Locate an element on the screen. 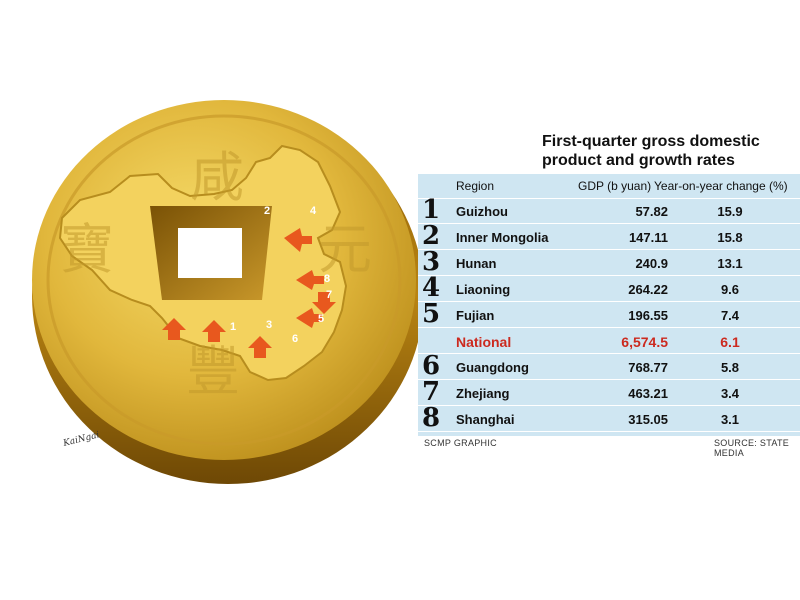  table-row: 8 Shanghai 315.05 3.1 is located at coordinates (609, 418).